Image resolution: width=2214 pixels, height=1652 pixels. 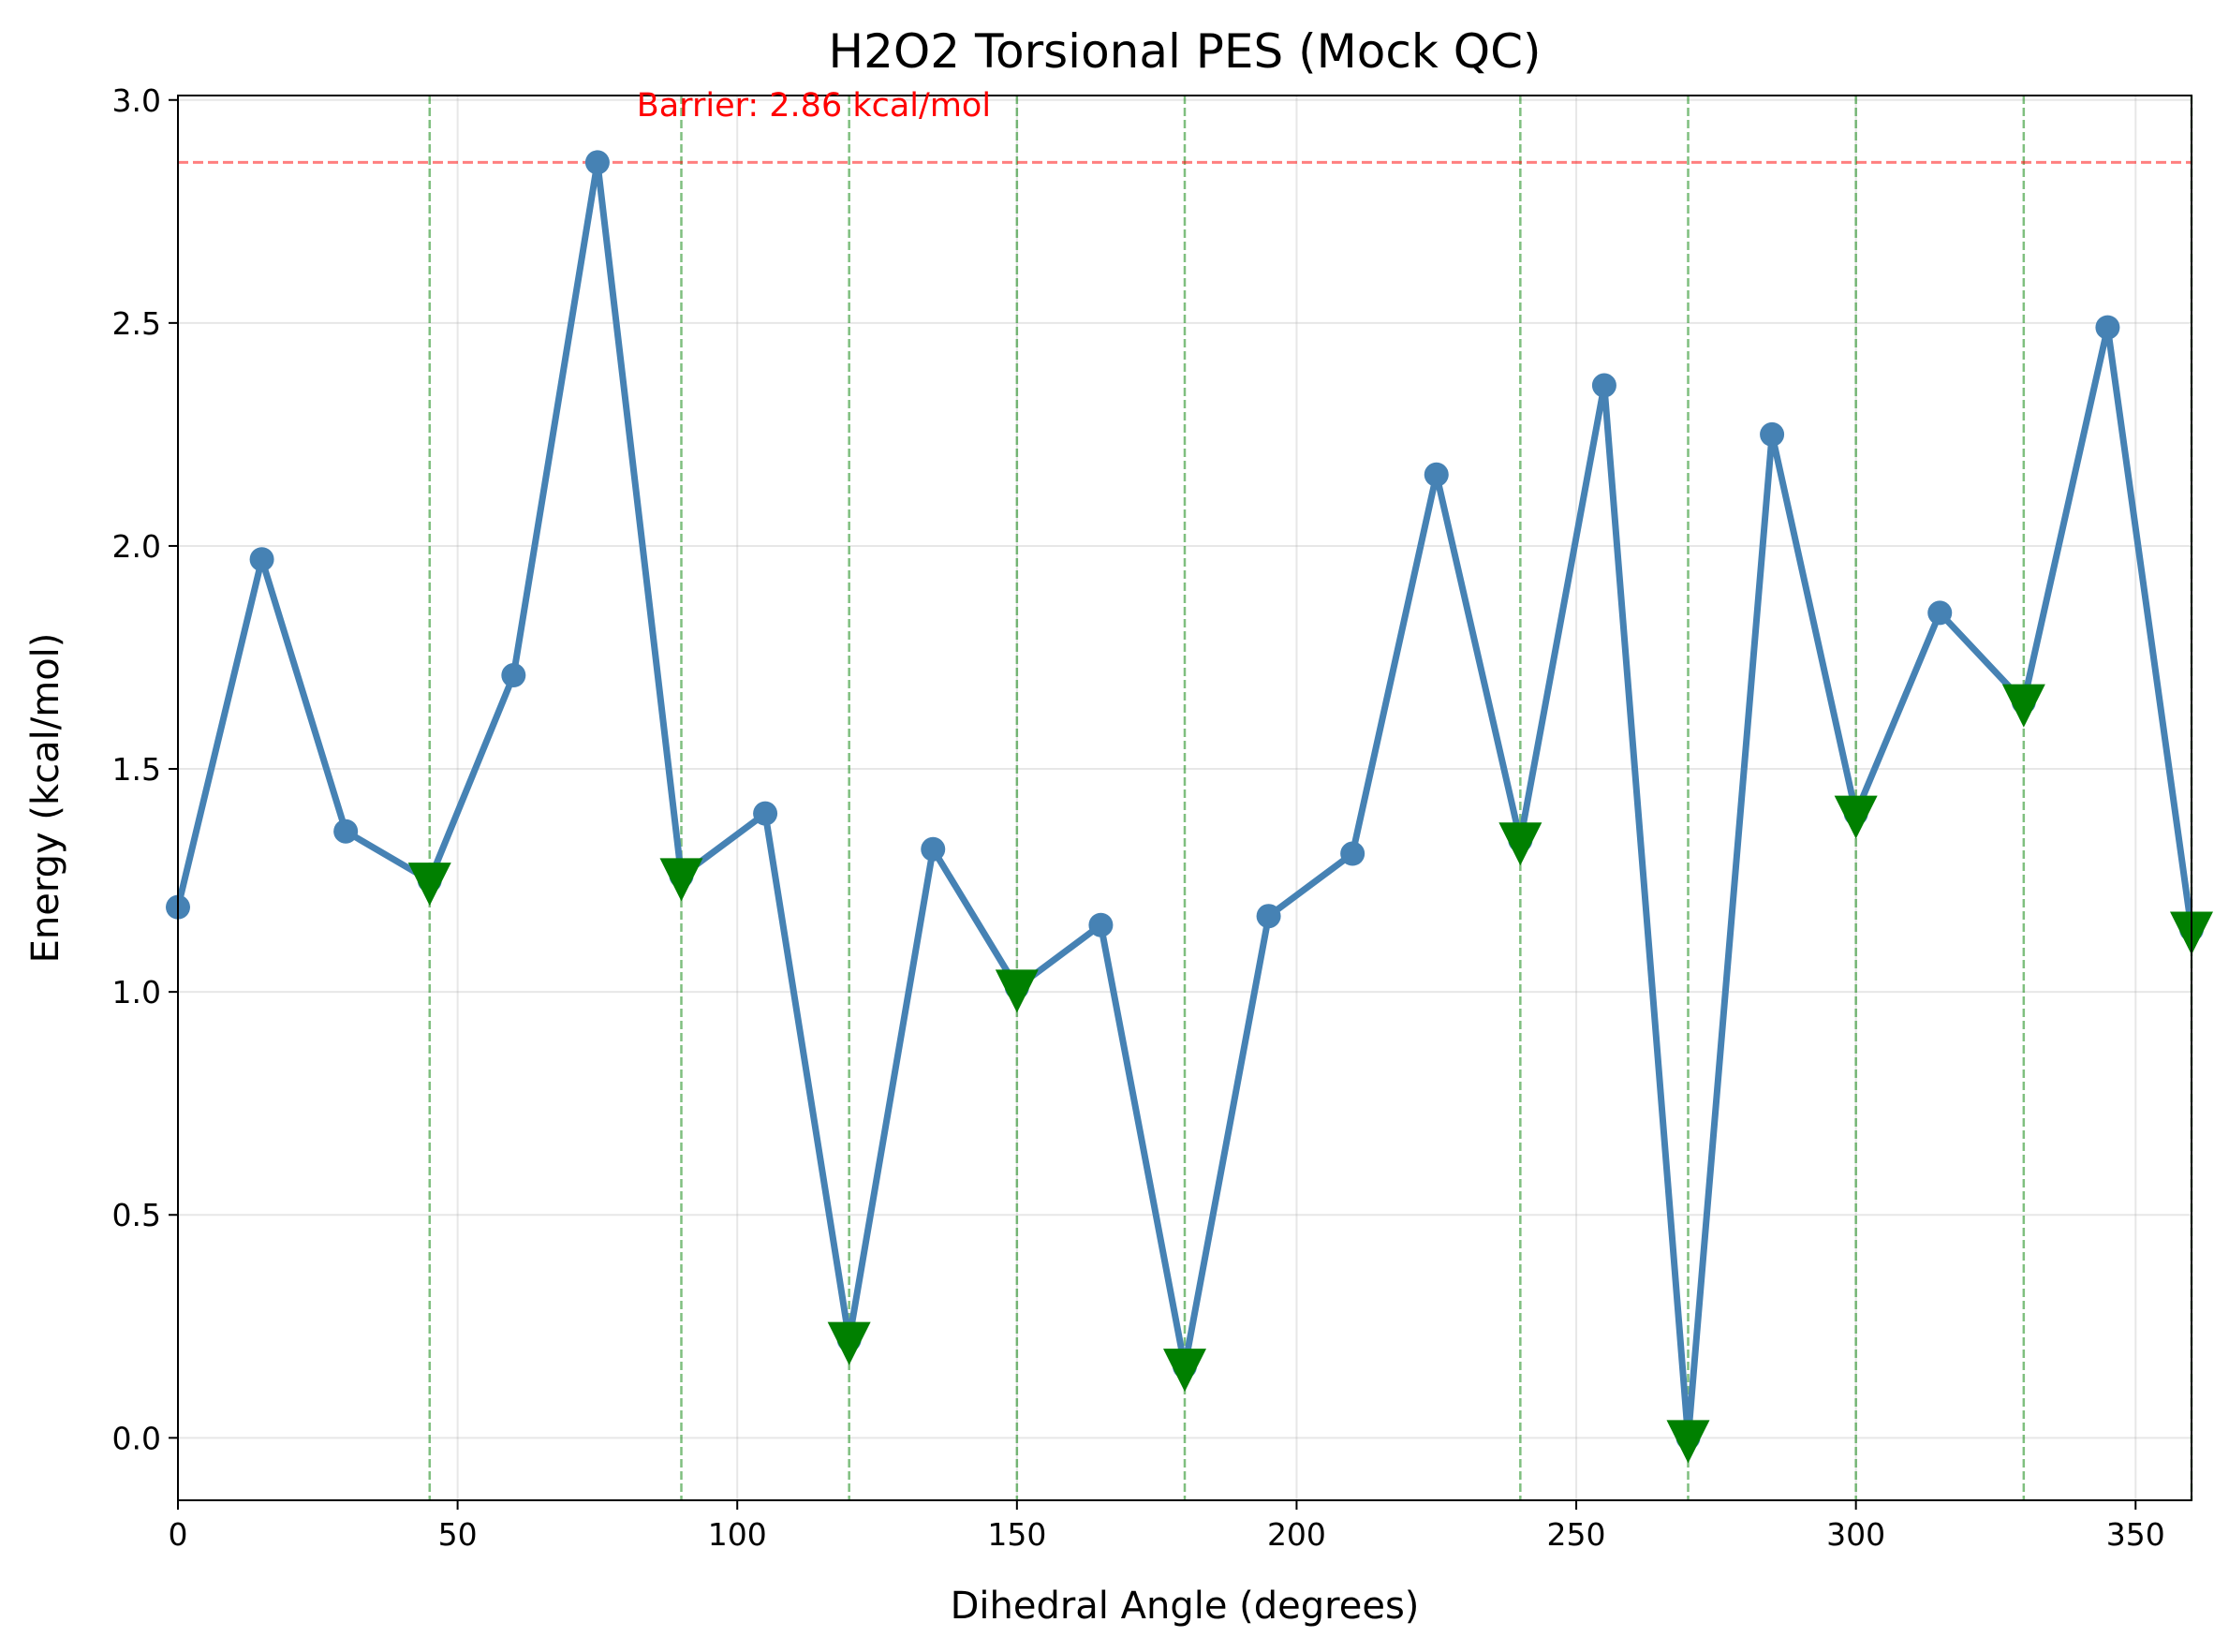 I want to click on y-tick-label: 0.5, so click(x=136, y=1215).